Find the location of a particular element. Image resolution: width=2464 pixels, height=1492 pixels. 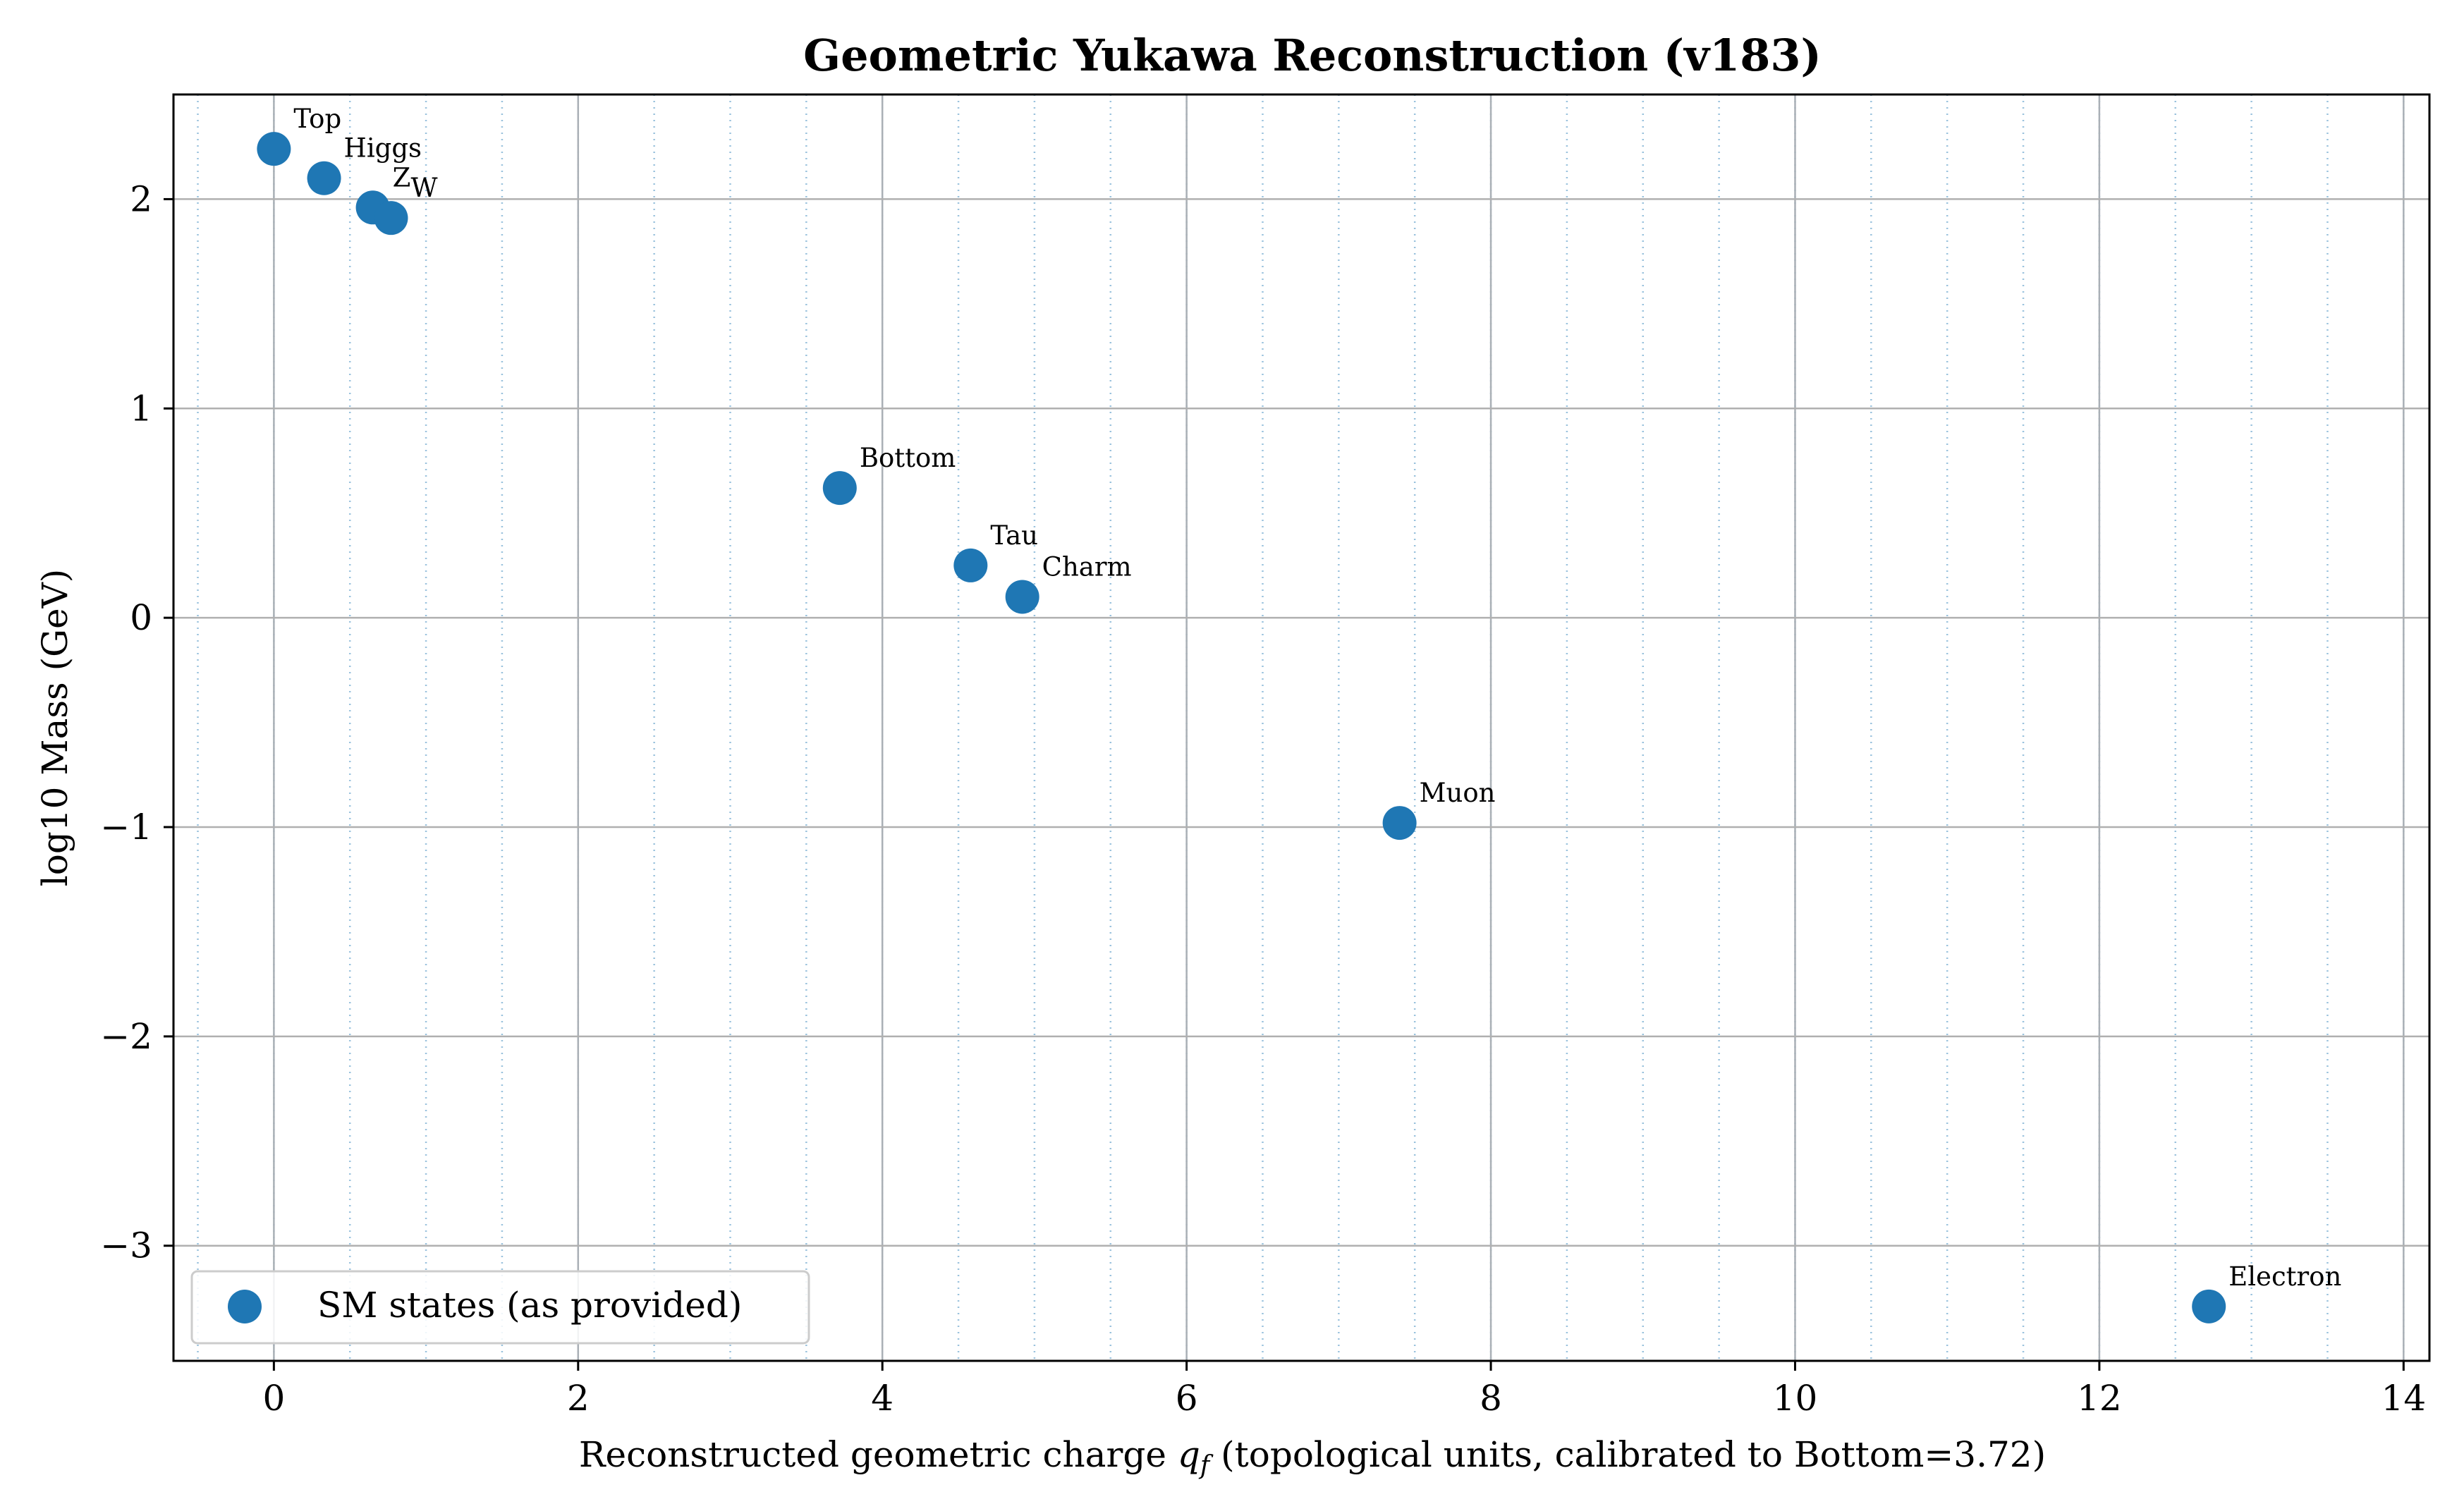

x-tick-label: 12 is located at coordinates (2099, 1398).